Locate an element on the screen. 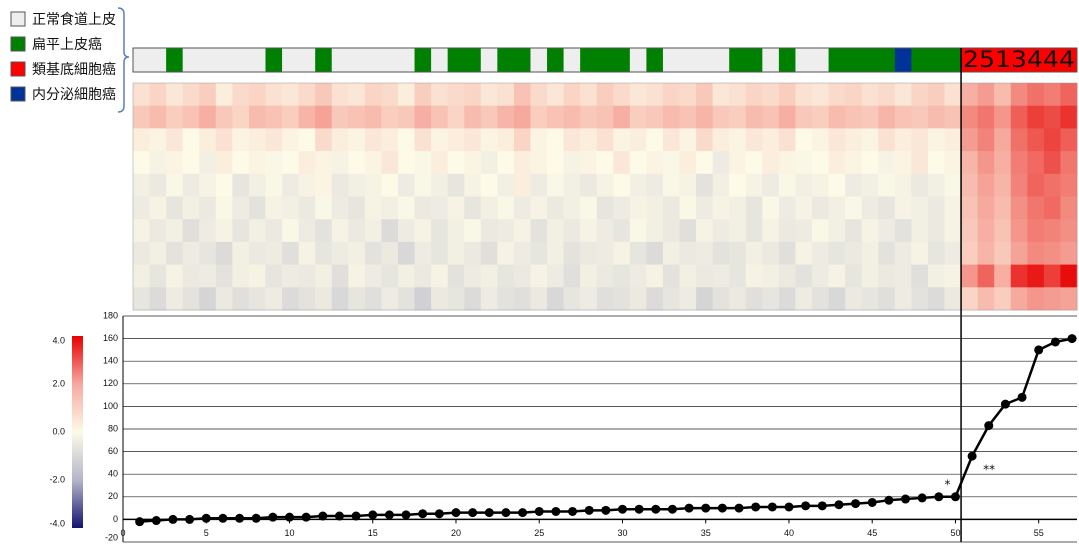 The width and height of the screenshot is (1079, 548). x-tick-label: 5 is located at coordinates (206, 533).